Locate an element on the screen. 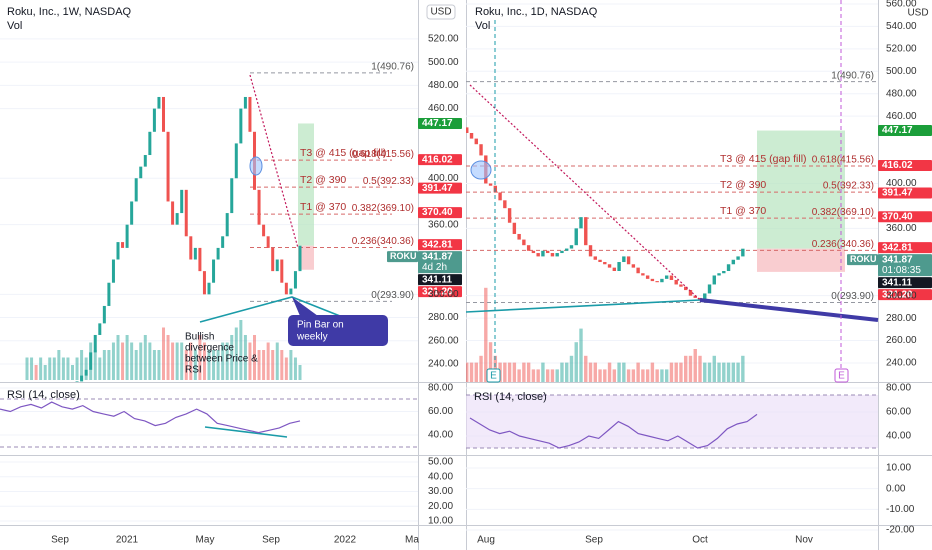 The width and height of the screenshot is (932, 550). rsi-tick-label: 40.00 is located at coordinates (898, 436).